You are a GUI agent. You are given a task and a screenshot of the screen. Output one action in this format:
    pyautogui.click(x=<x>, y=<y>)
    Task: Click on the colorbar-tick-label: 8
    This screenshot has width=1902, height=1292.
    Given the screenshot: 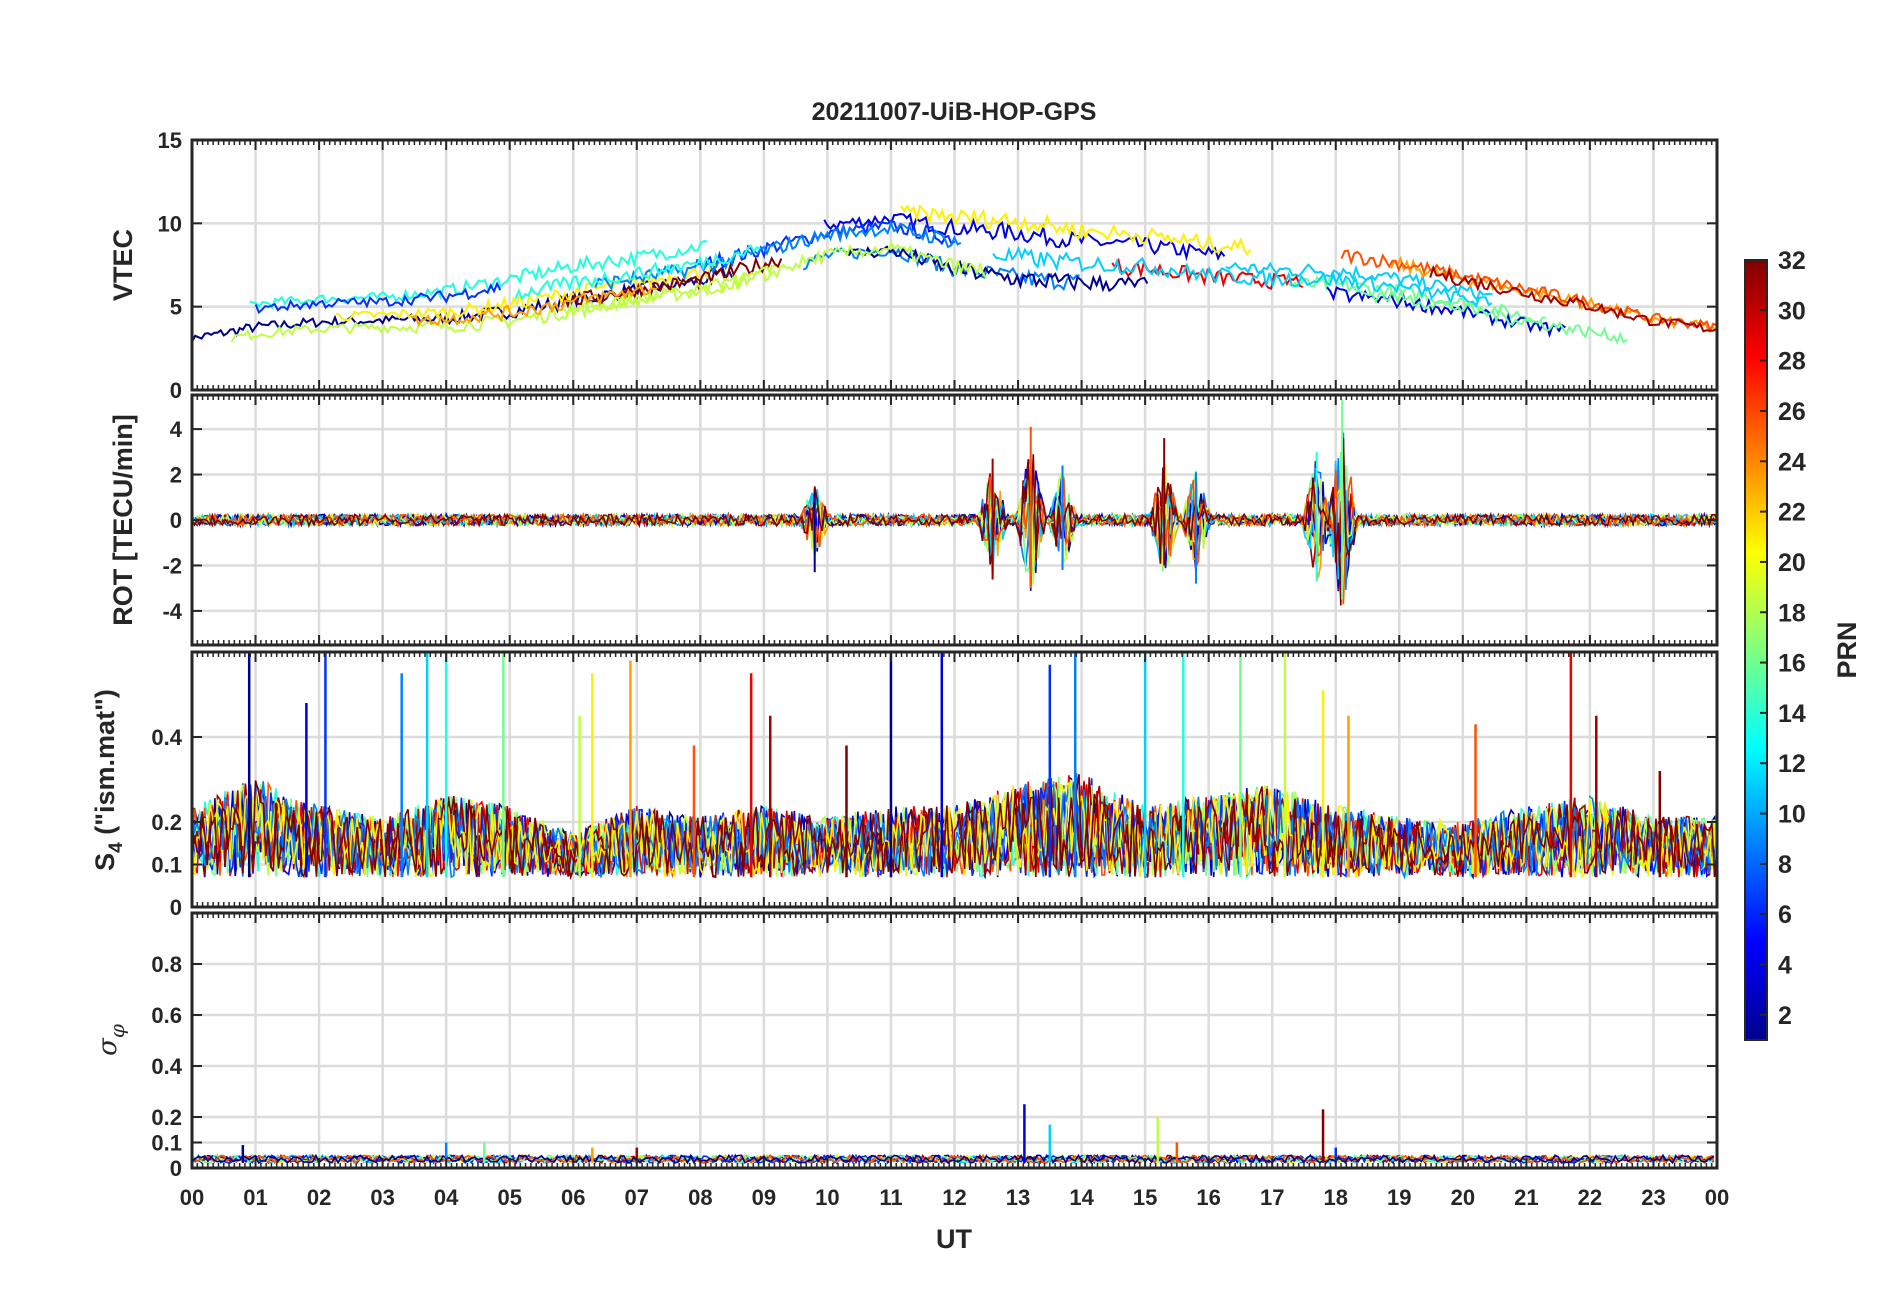 What is the action you would take?
    pyautogui.click(x=1785, y=865)
    